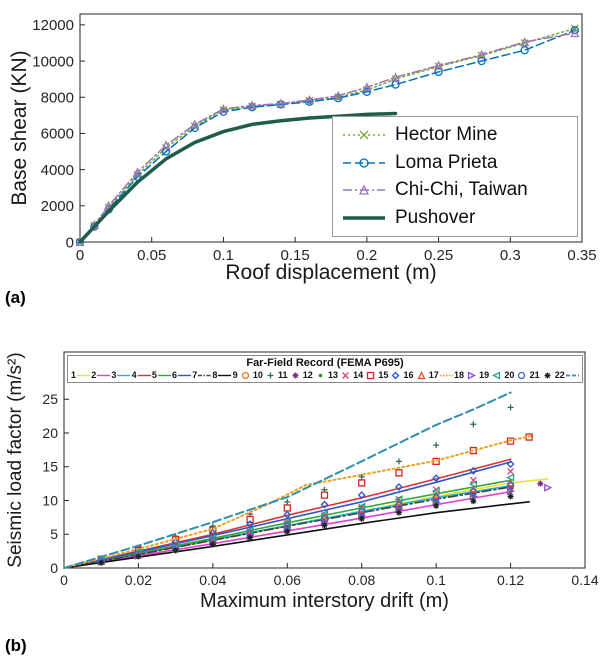  Describe the element at coordinates (50, 500) in the screenshot. I see `y-tick-label: 10` at that location.